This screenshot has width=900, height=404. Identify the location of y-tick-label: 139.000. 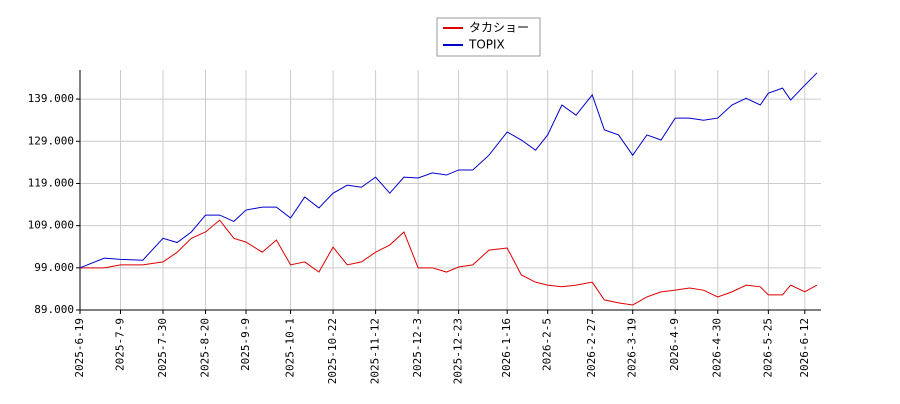
(51, 98).